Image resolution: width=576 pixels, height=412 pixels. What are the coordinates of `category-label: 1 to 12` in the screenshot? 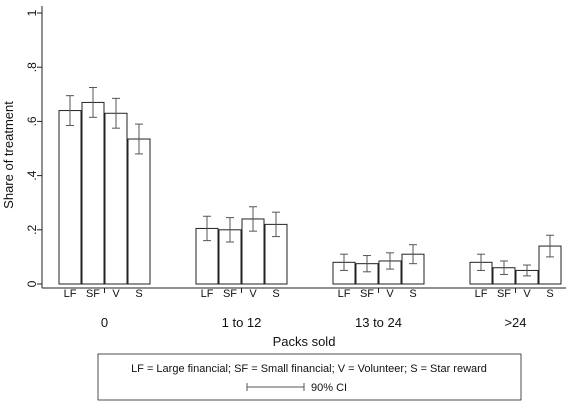 It's located at (242, 322).